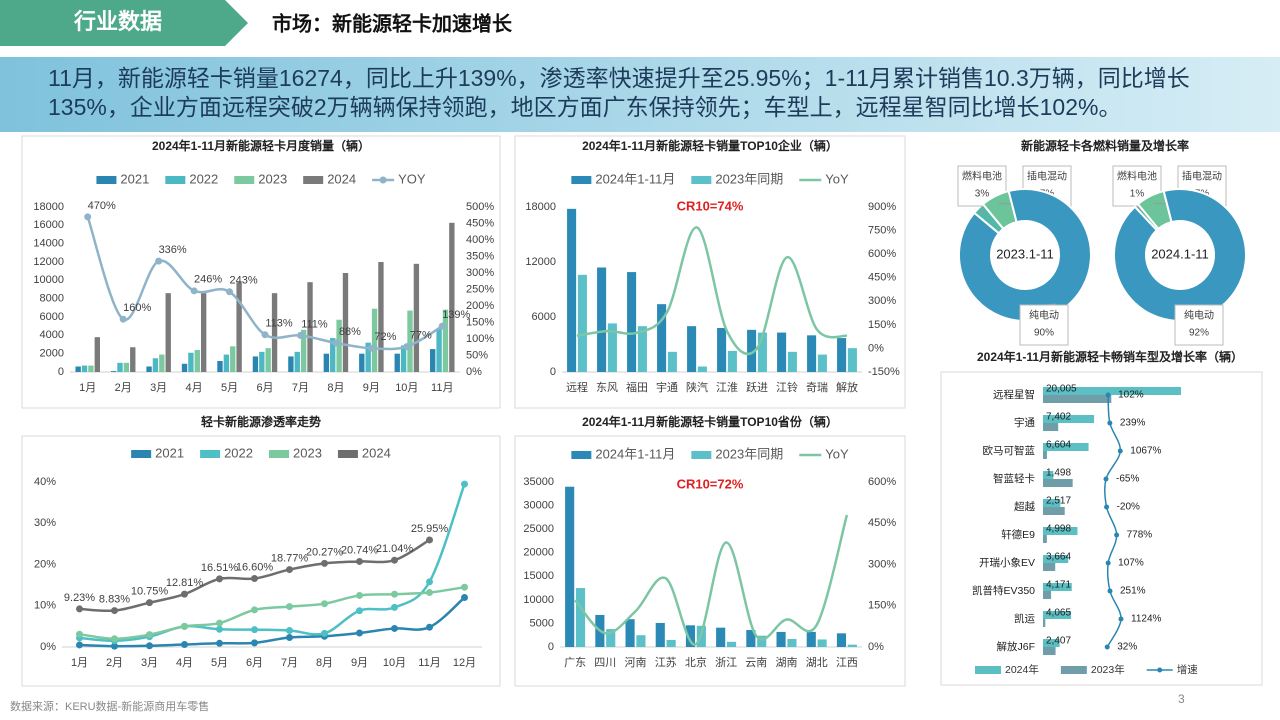 The image size is (1280, 720). Describe the element at coordinates (480, 339) in the screenshot. I see `y2-tick-label: 100%` at that location.